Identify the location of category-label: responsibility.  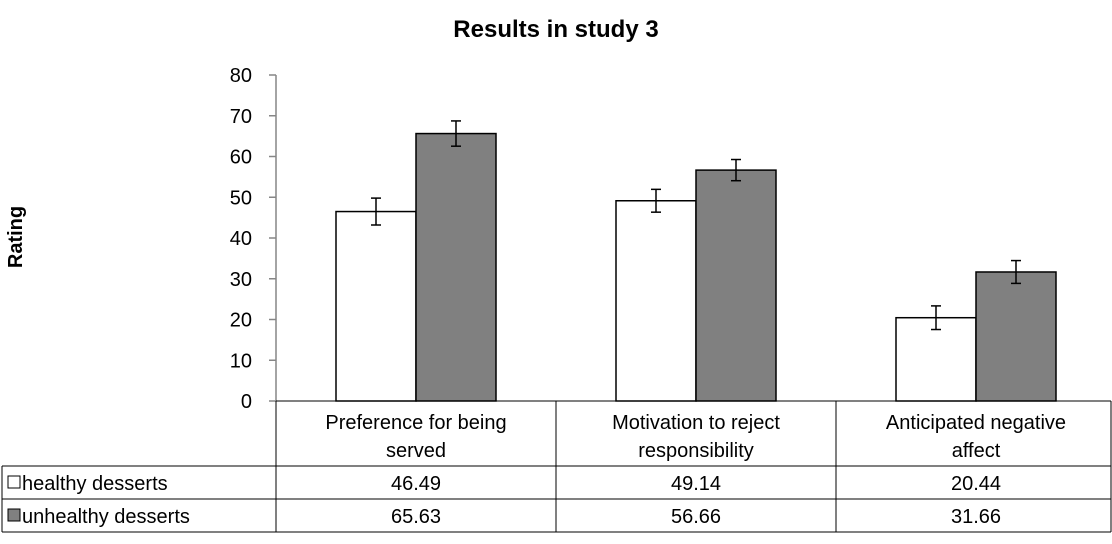
(696, 451).